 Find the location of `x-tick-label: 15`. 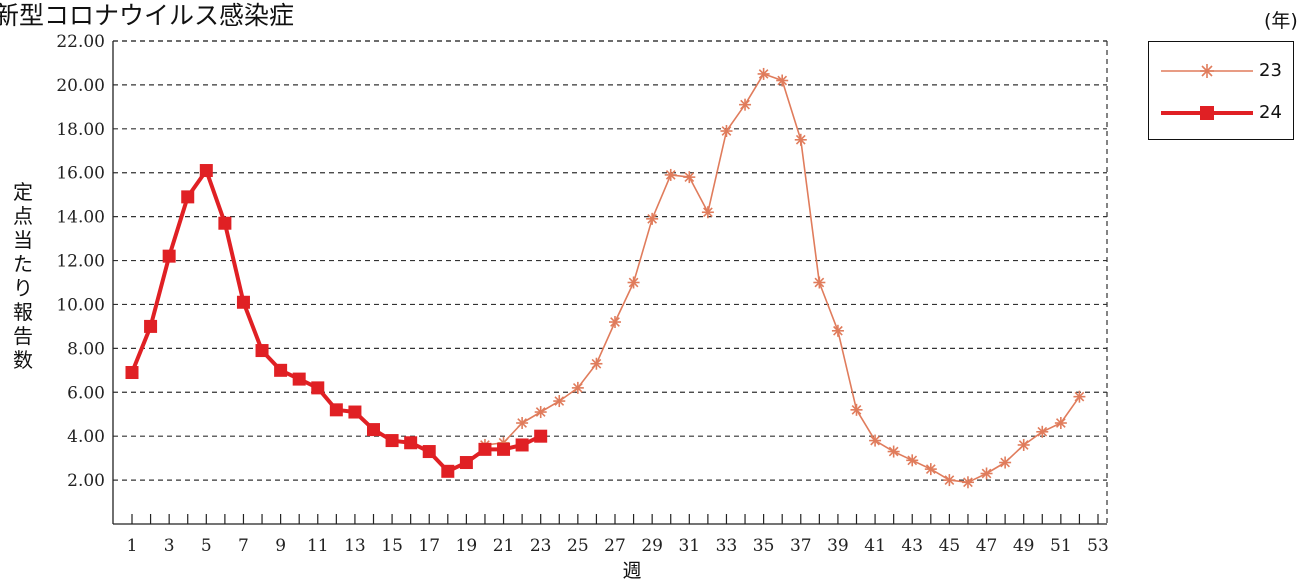

x-tick-label: 15 is located at coordinates (392, 546).